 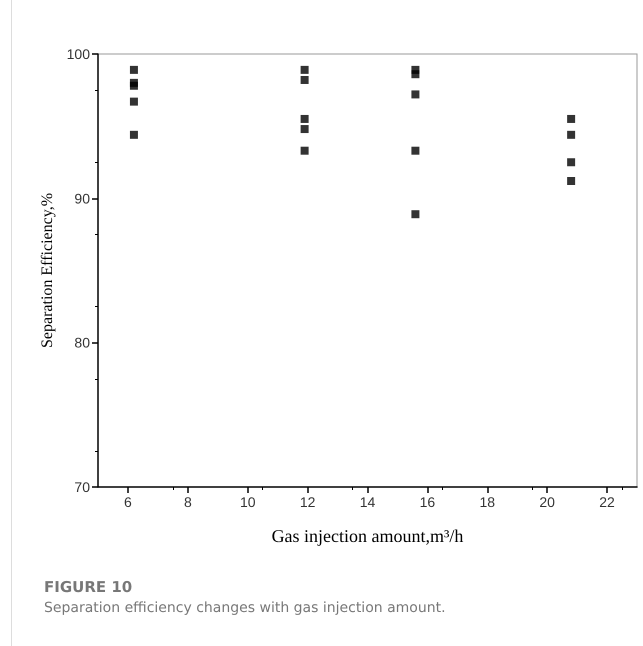 I want to click on y-tick-label: 90, so click(x=82, y=198).